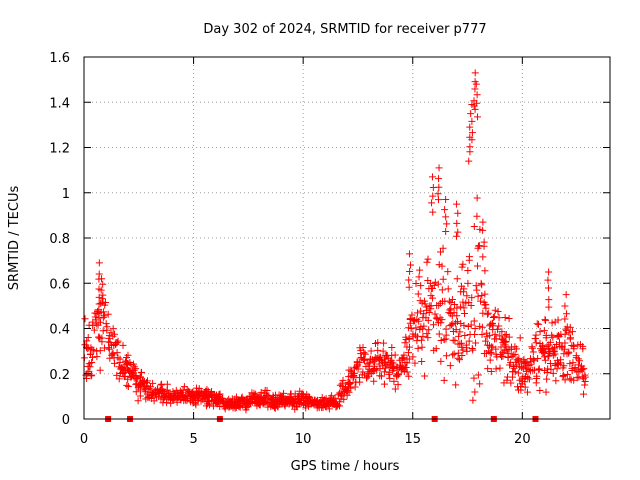  What do you see at coordinates (303, 439) in the screenshot?
I see `x-tick-label: 10` at bounding box center [303, 439].